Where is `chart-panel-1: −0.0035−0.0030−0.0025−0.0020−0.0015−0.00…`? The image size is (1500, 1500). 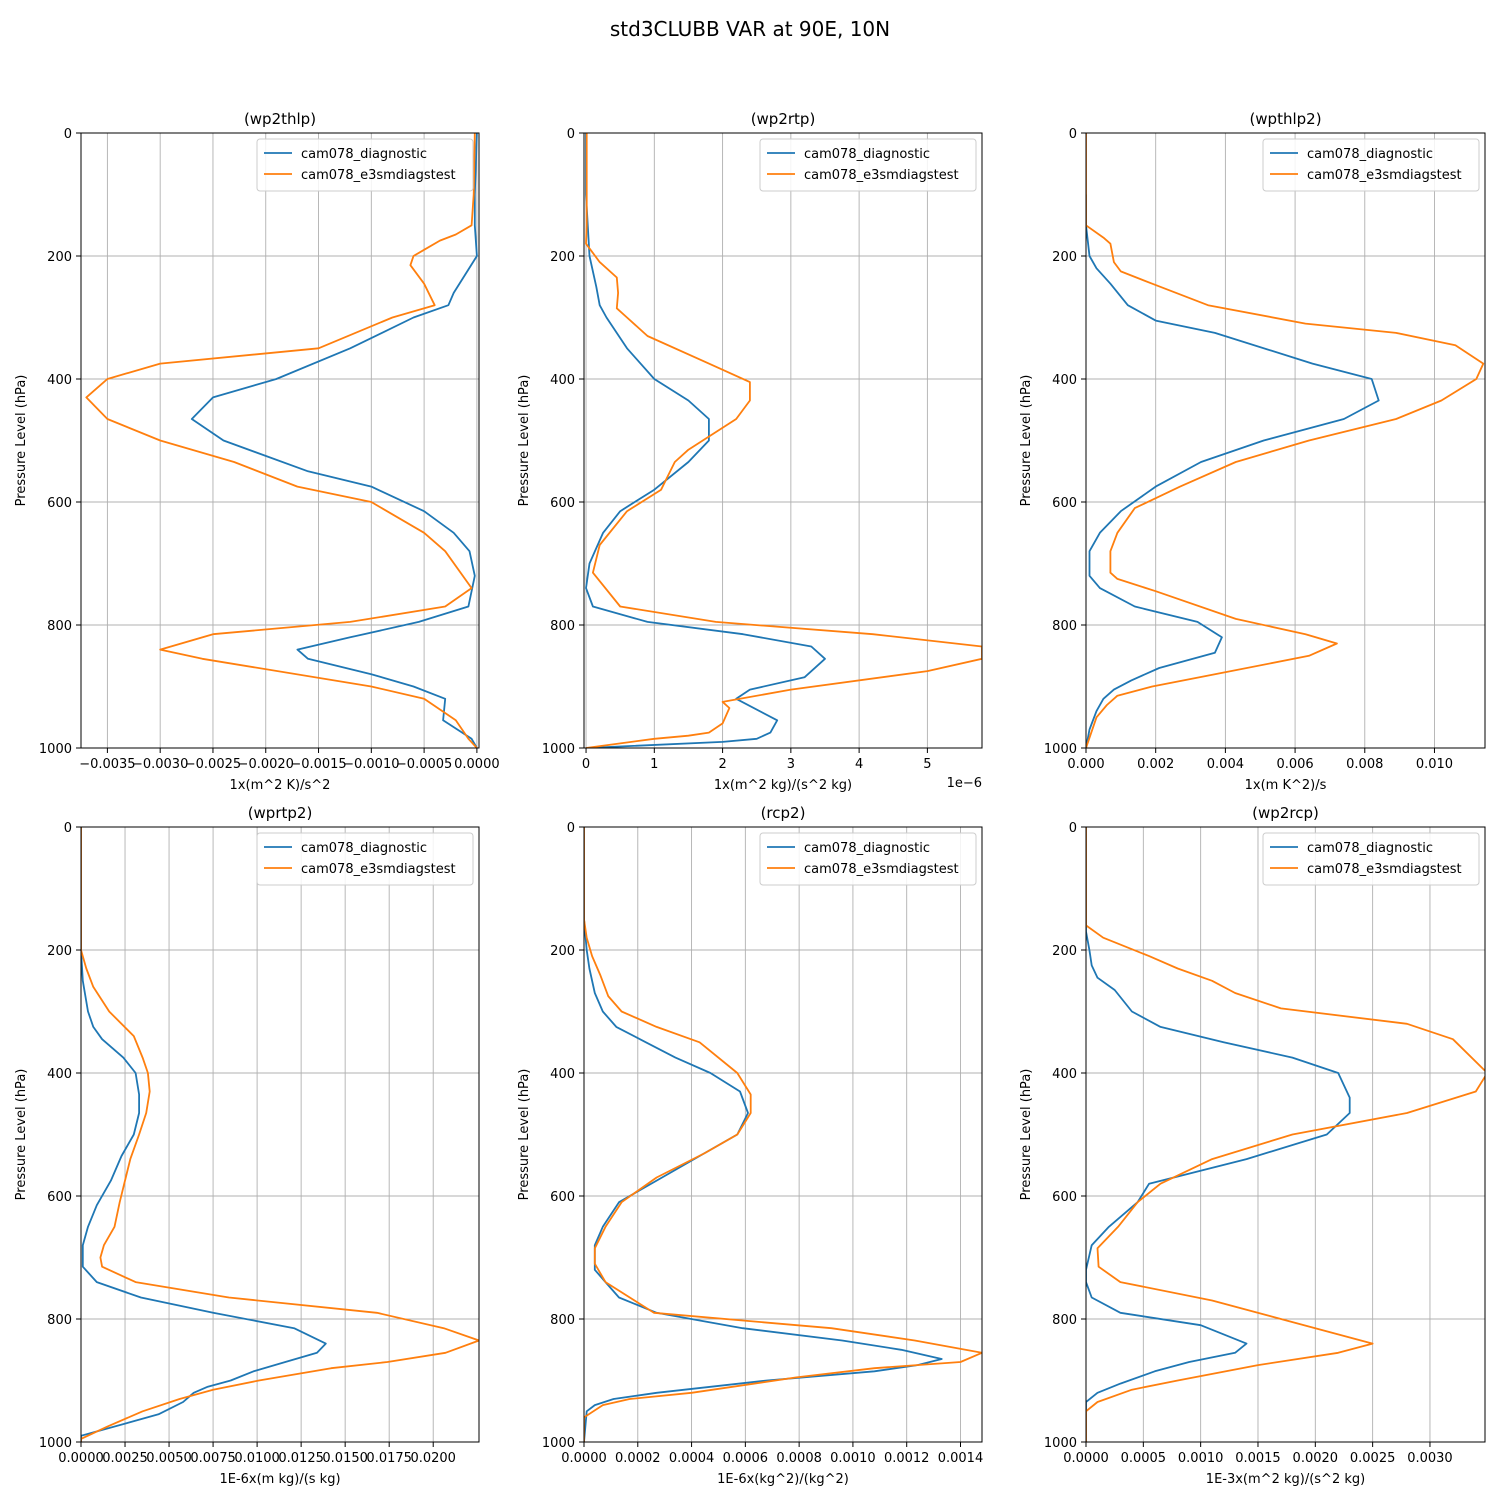
chart-panel-1: −0.0035−0.0030−0.0025−0.0020−0.0015−0.00… is located at coordinates (257, 451).